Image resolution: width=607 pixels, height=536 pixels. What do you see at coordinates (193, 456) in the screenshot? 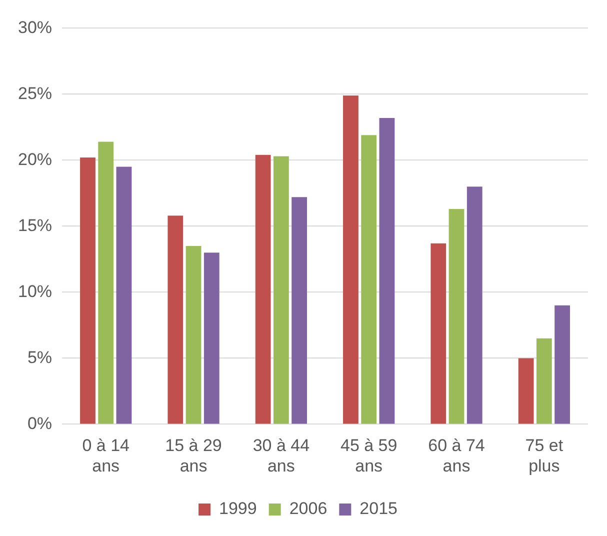
I see `x-tick-label: 15 à 29 ans` at bounding box center [193, 456].